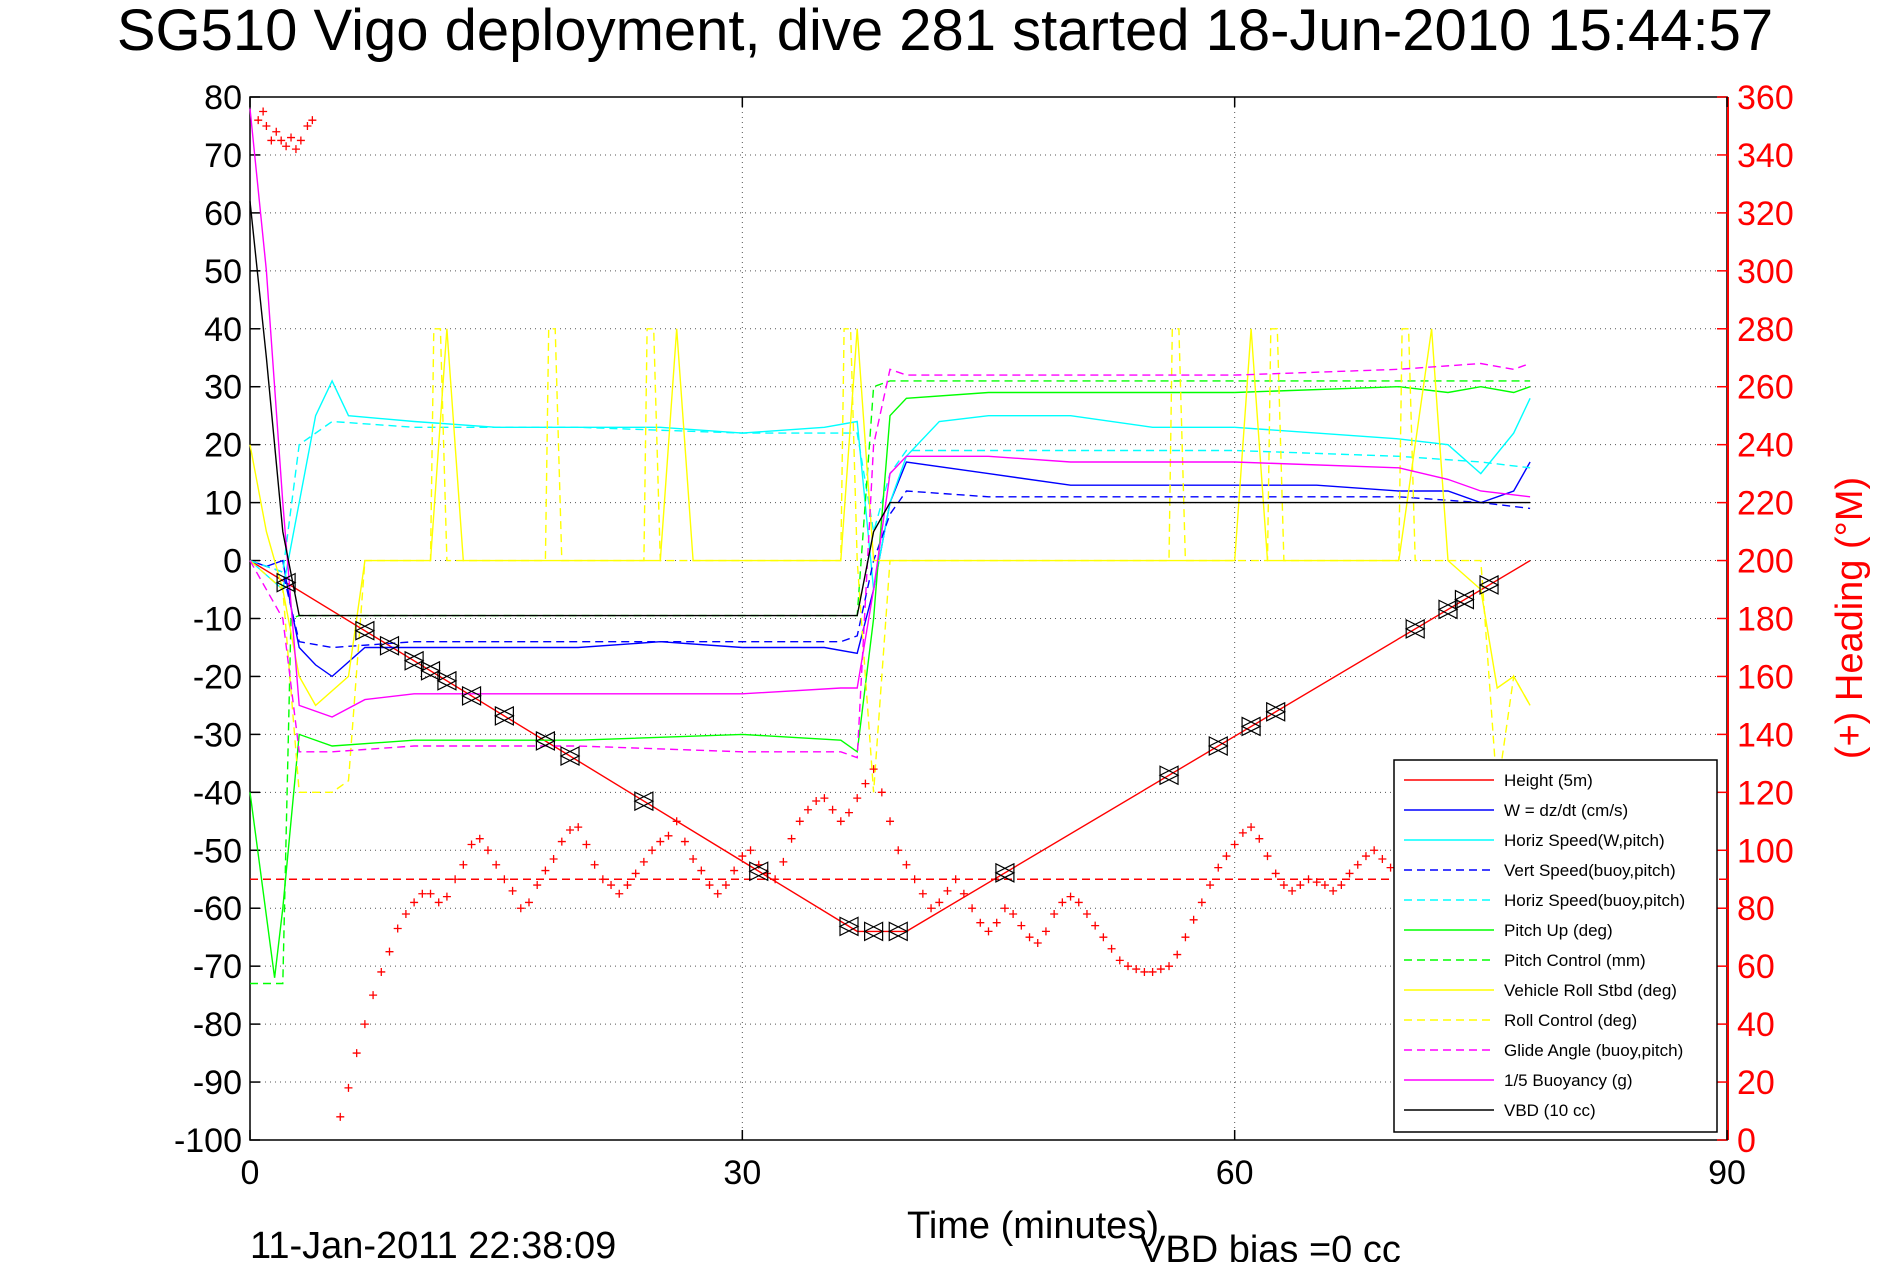  Describe the element at coordinates (1765, 735) in the screenshot. I see `right-tick-label: 140` at that location.